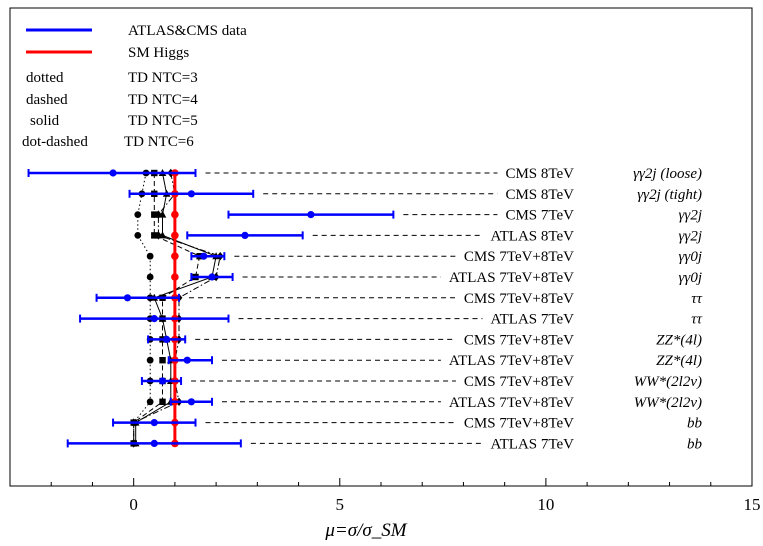 The width and height of the screenshot is (763, 546). Describe the element at coordinates (405, 496) in the screenshot. I see `x-axis: 0 5 10 15` at that location.